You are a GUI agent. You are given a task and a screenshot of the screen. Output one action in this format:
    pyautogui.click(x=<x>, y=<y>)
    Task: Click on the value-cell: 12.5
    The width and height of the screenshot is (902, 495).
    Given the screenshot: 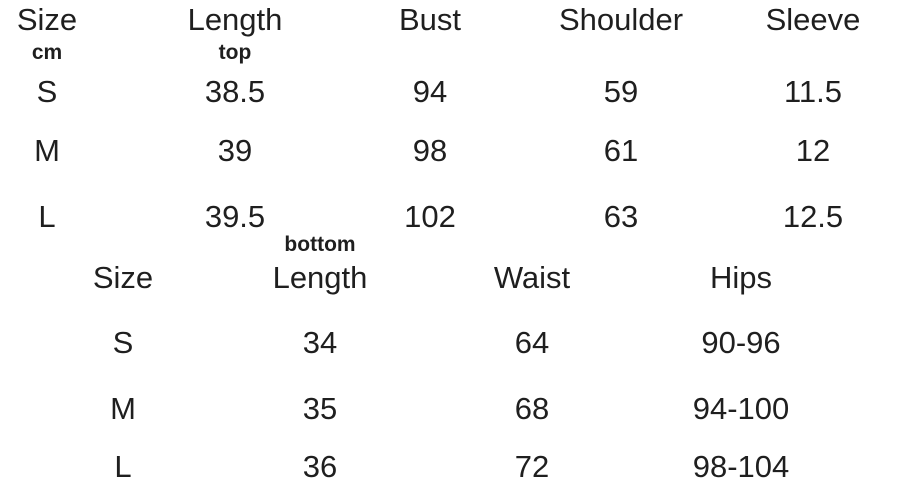 What is the action you would take?
    pyautogui.click(x=813, y=216)
    